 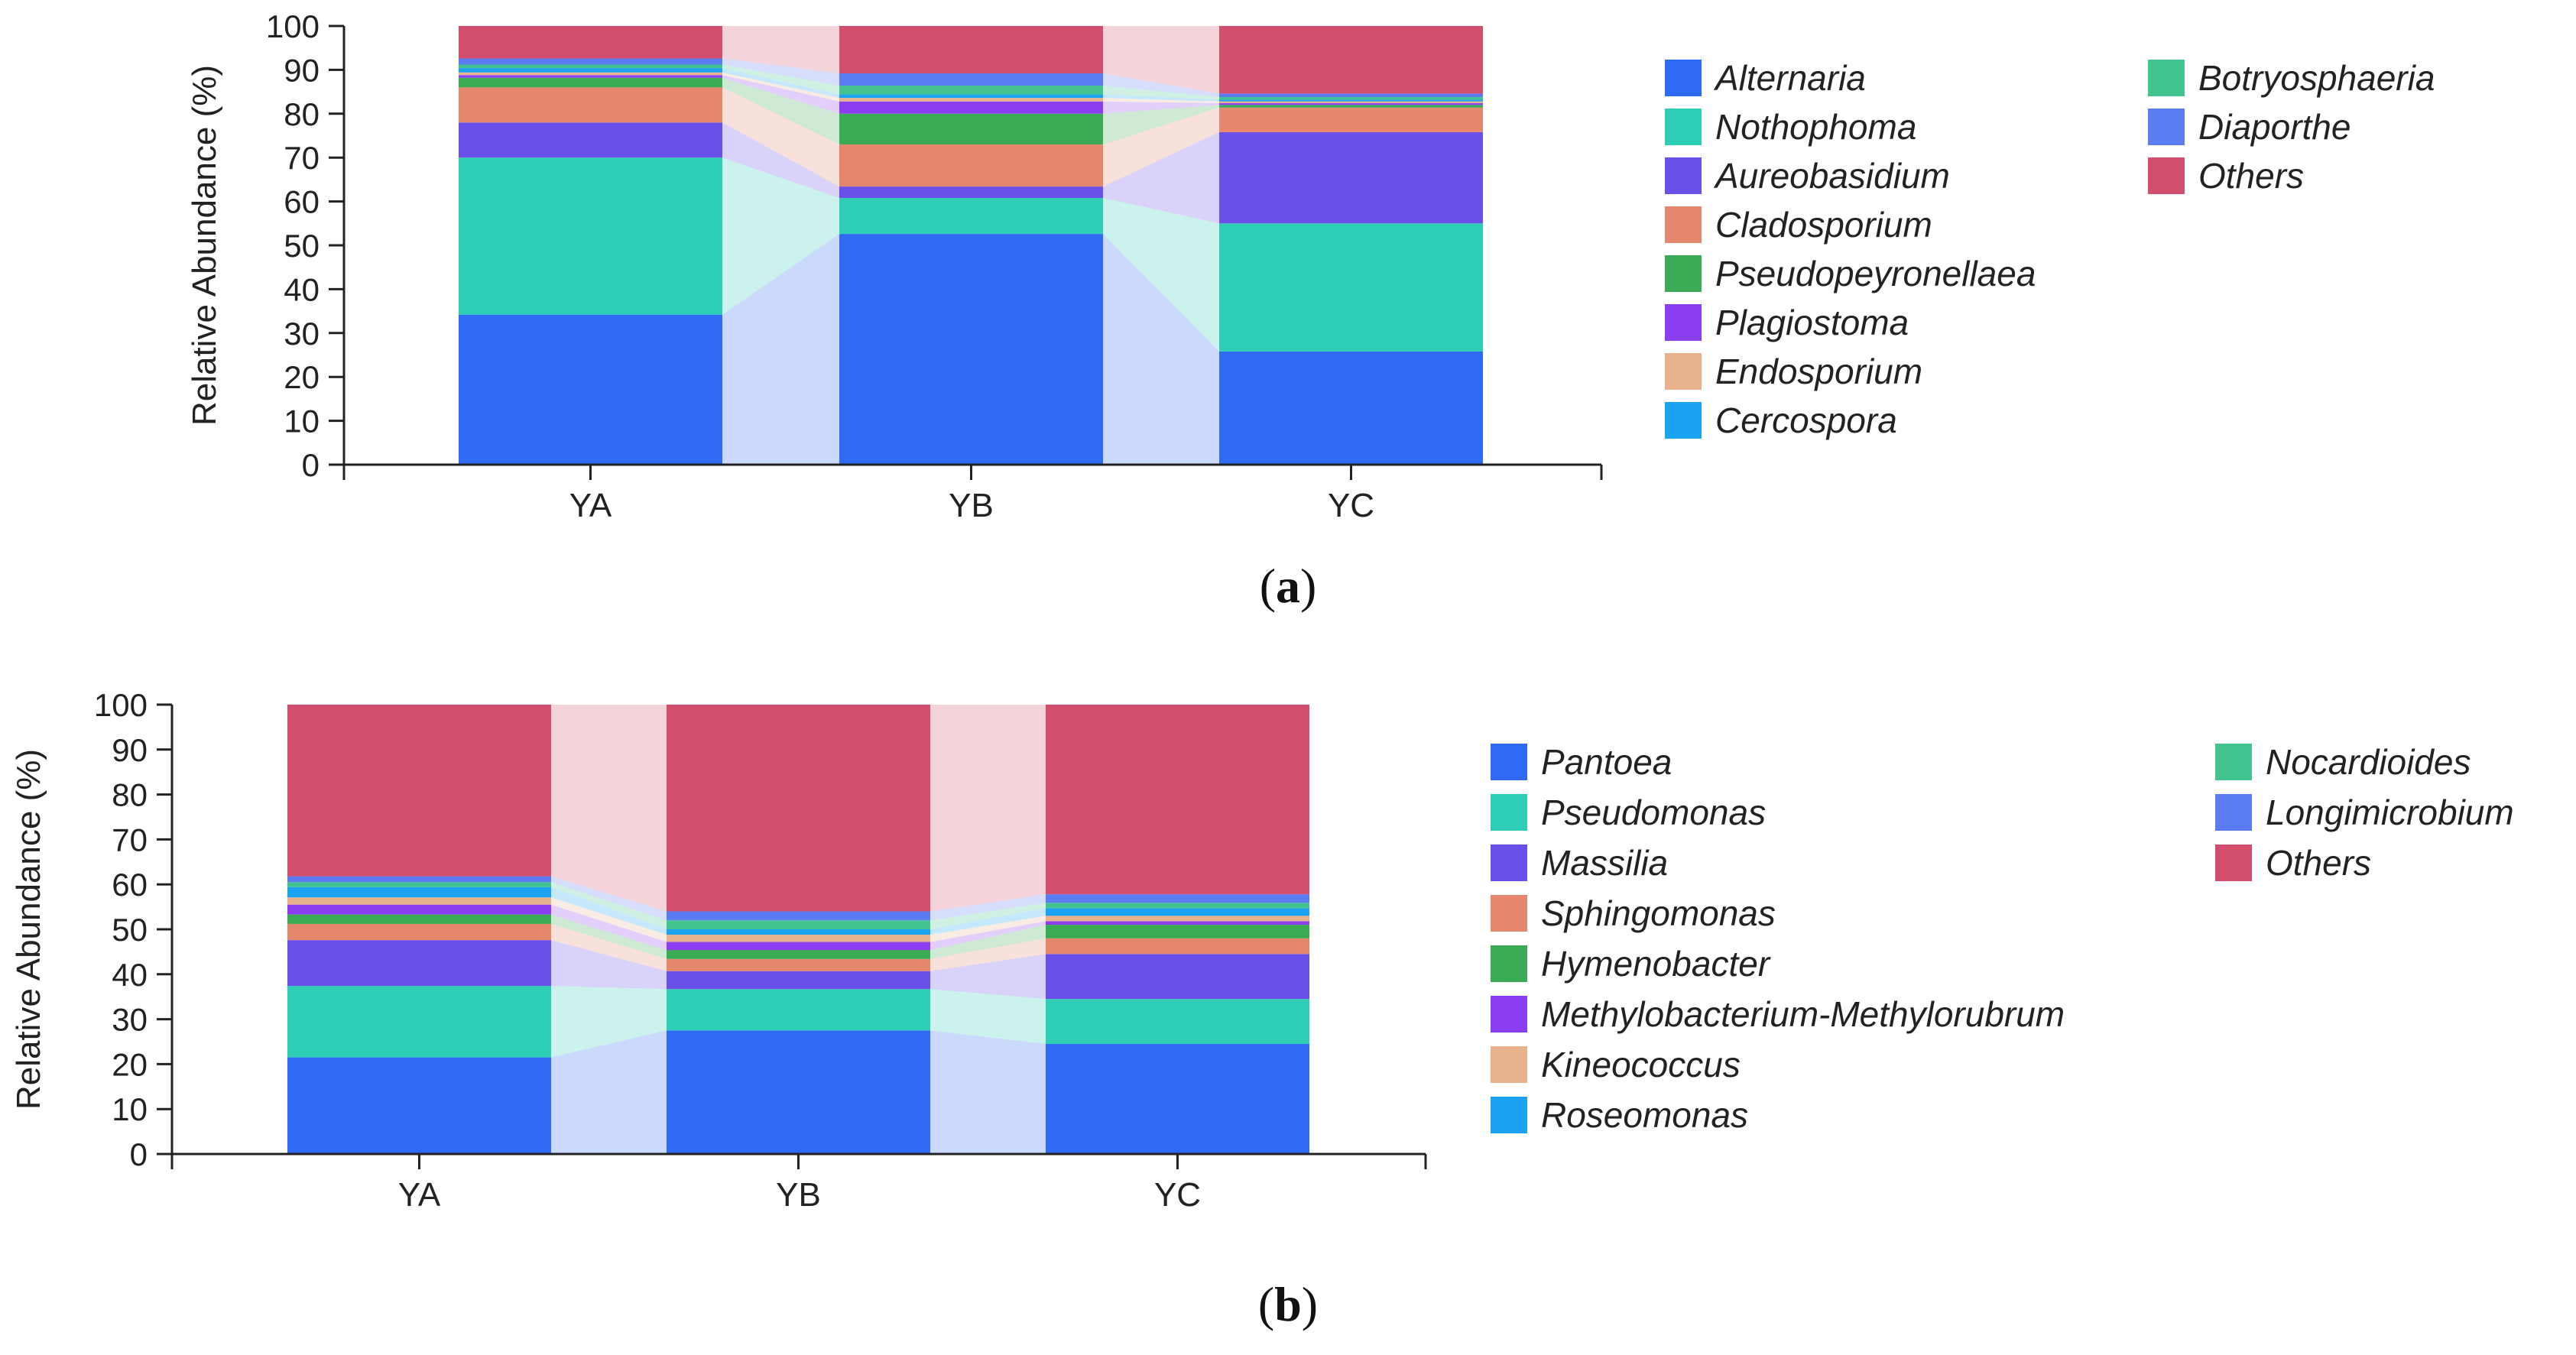 I want to click on bar-segment-roseomonas-yb, so click(x=798, y=932).